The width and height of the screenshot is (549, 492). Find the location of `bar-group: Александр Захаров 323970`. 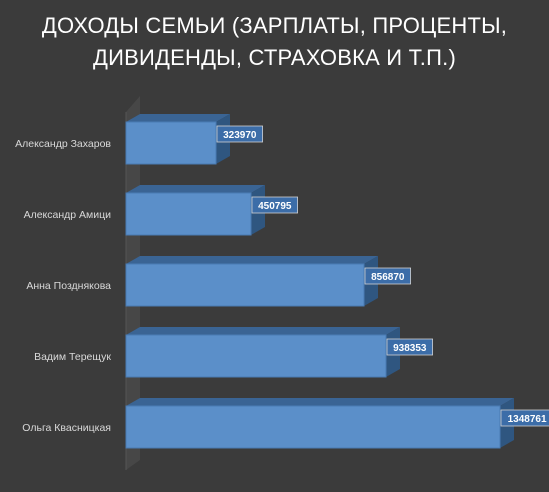

bar-group: Александр Захаров 323970 is located at coordinates (139, 139).